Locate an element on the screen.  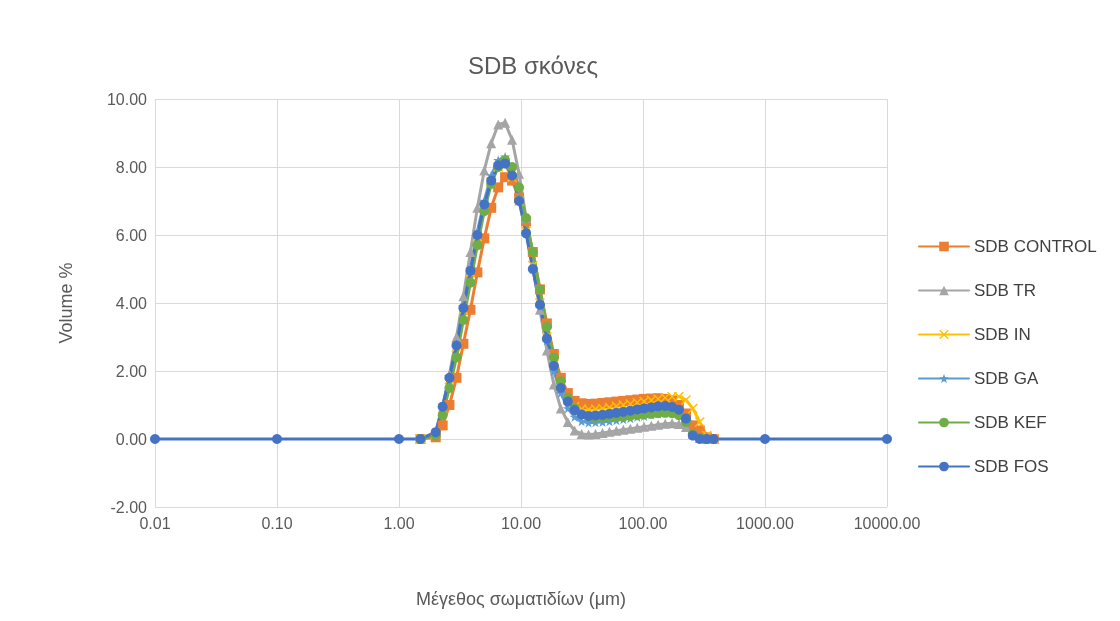
legend-label: SDB IN is located at coordinates (1002, 334).